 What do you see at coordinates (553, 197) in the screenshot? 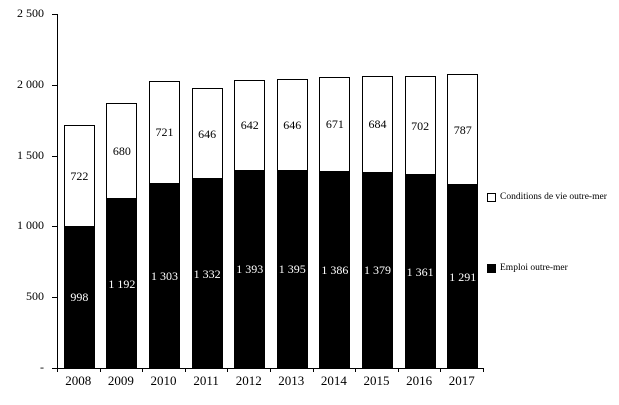
I see `legend-label: Conditions de vie outre-mer` at bounding box center [553, 197].